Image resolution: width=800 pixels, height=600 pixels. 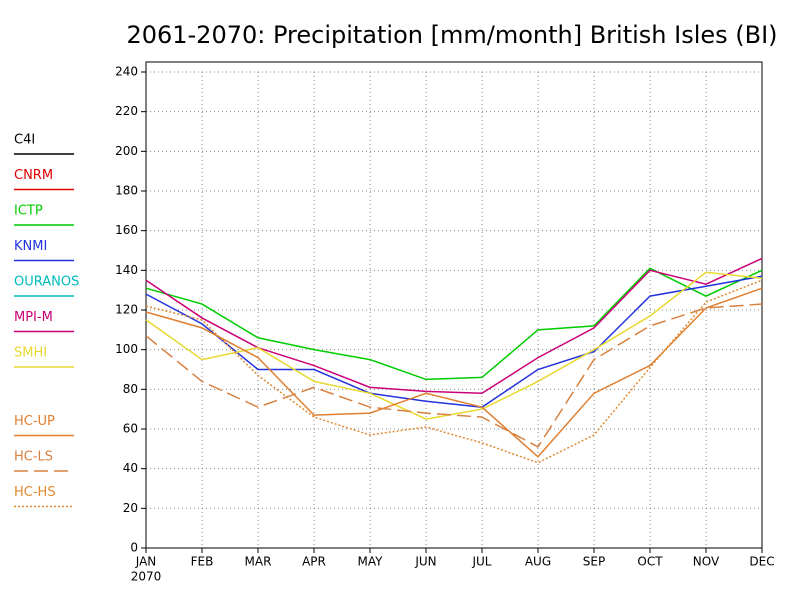 What do you see at coordinates (706, 562) in the screenshot?
I see `x-tick-label: NOV` at bounding box center [706, 562].